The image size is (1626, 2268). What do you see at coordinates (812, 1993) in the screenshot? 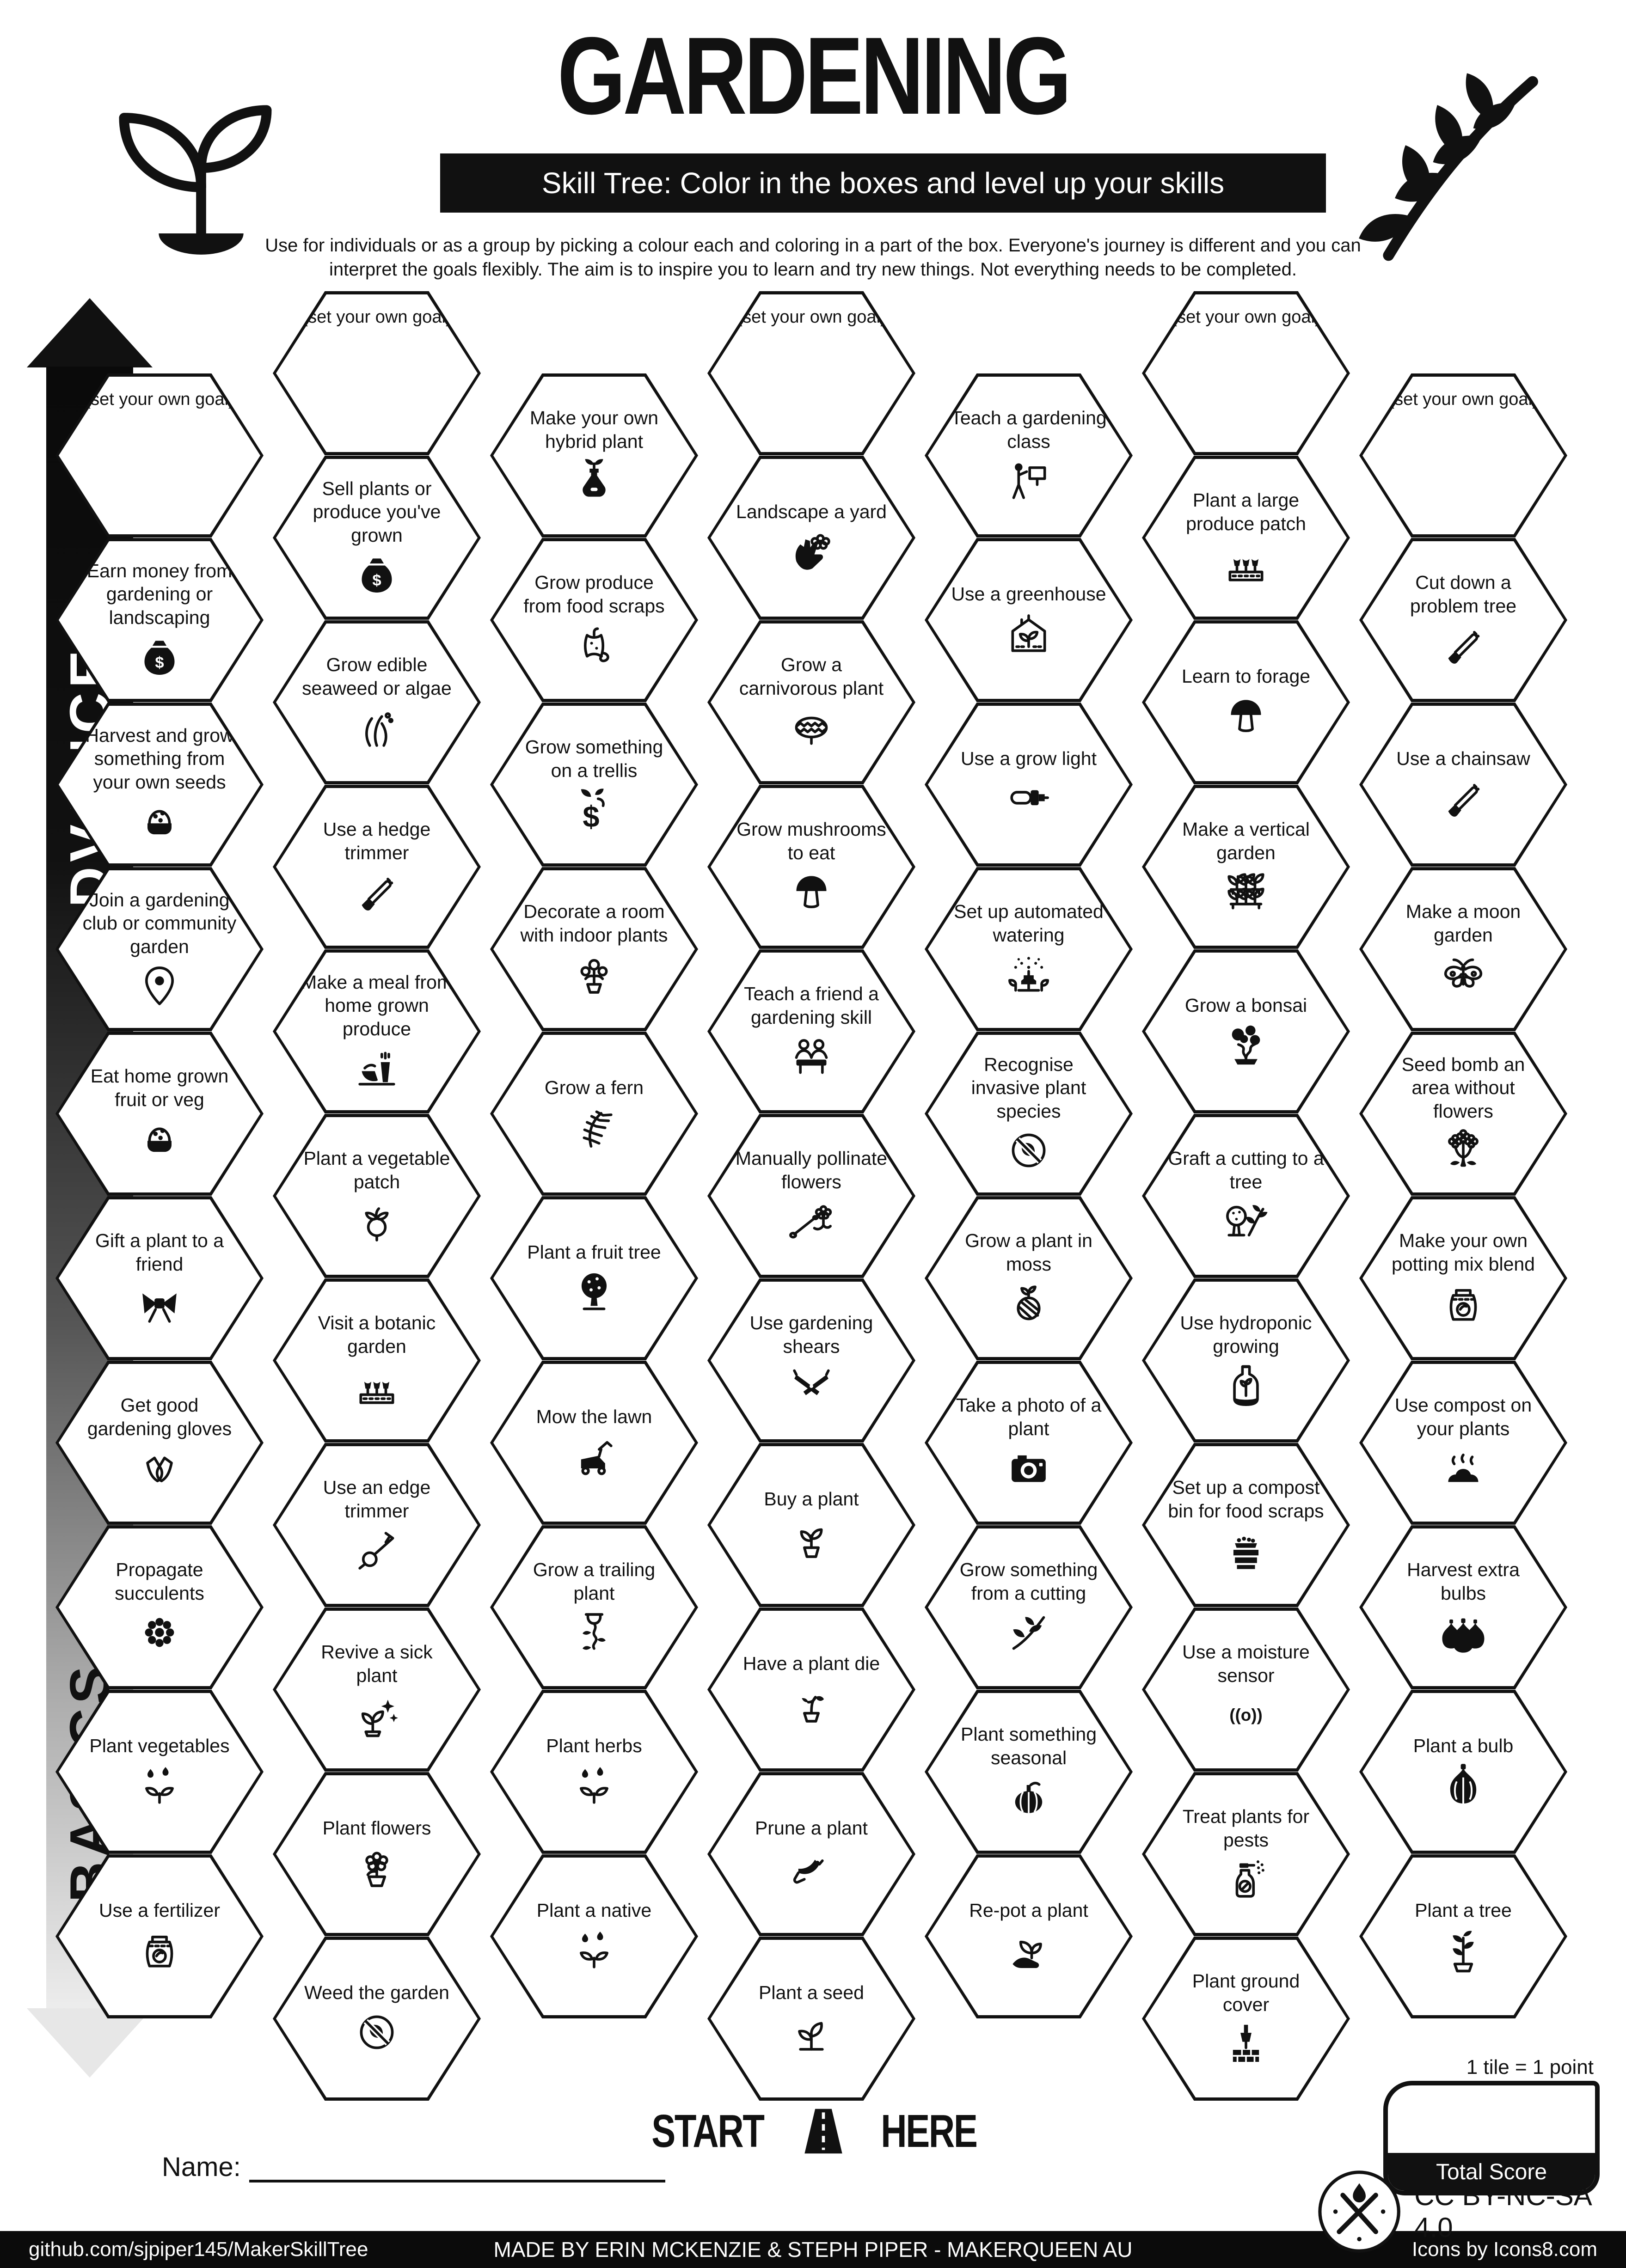
I see `hex-label: Plant a seed` at bounding box center [812, 1993].